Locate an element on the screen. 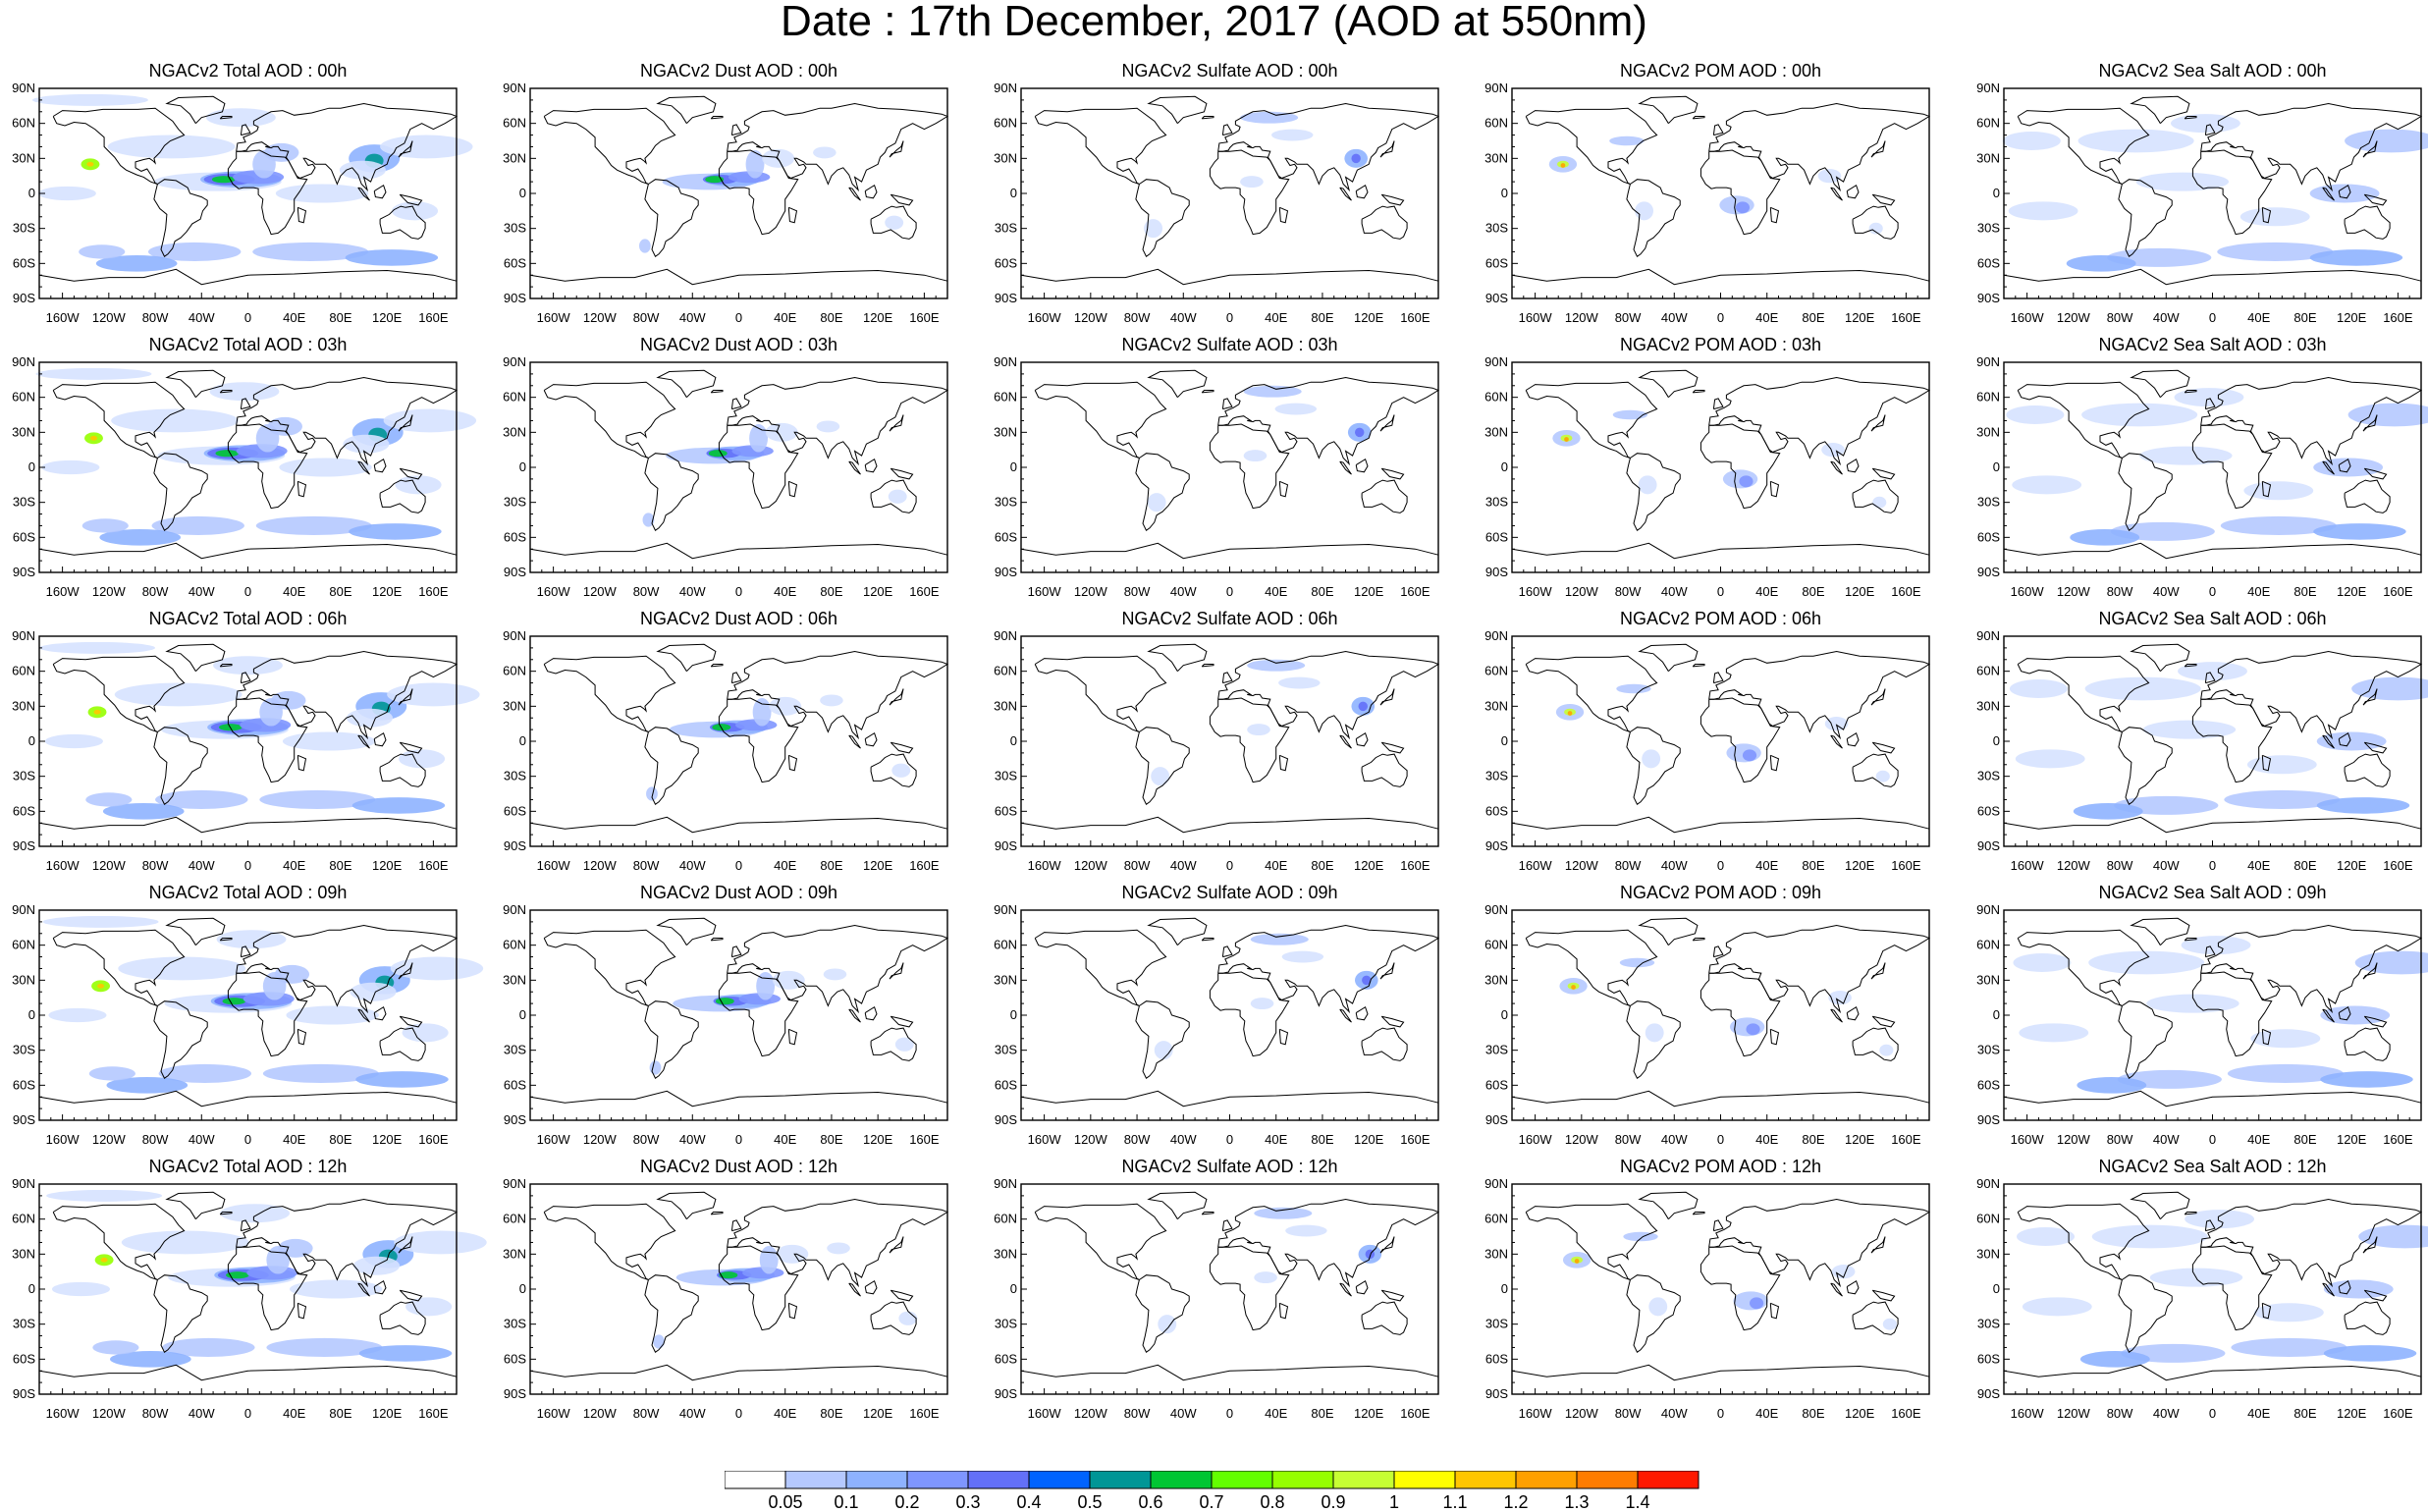  x-tick-label: 40E is located at coordinates (1766, 865).